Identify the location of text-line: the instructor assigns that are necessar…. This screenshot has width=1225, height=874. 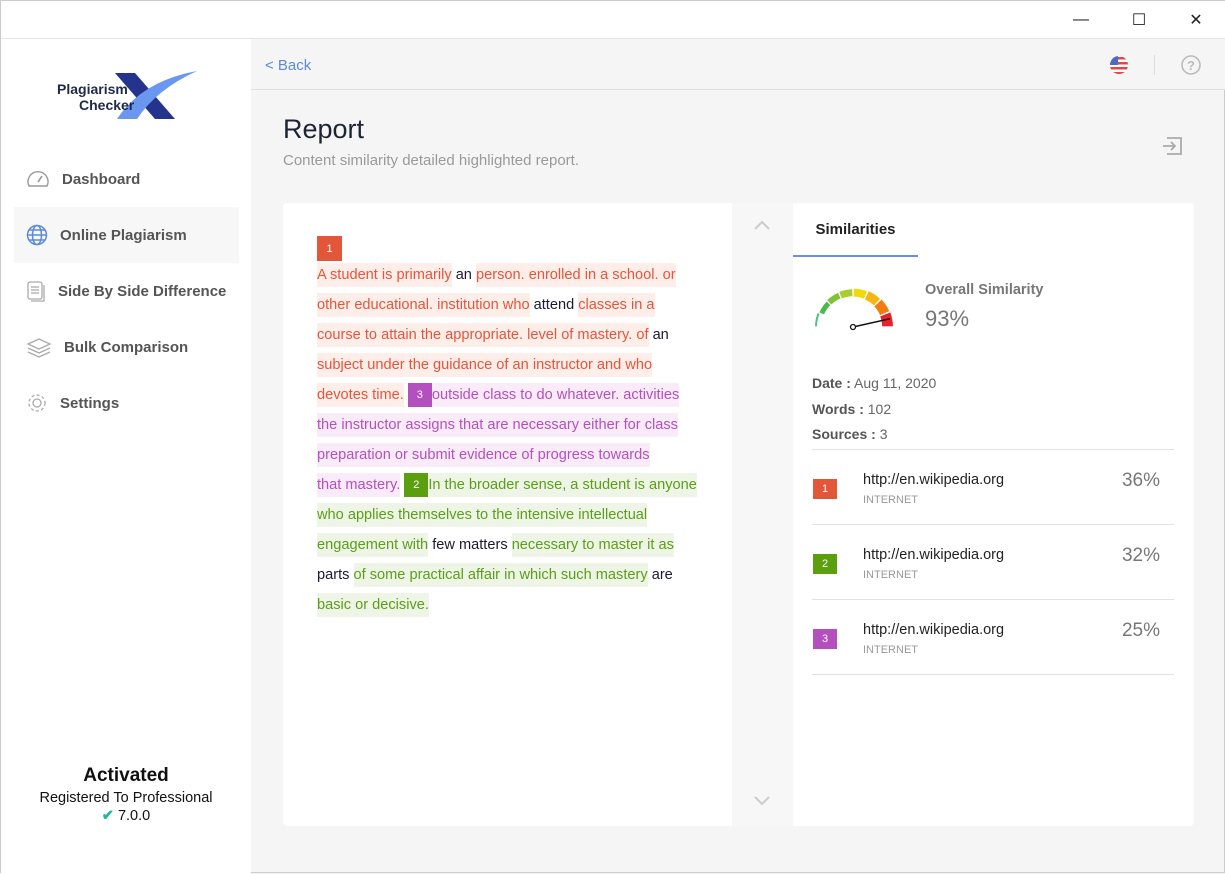
(497, 425).